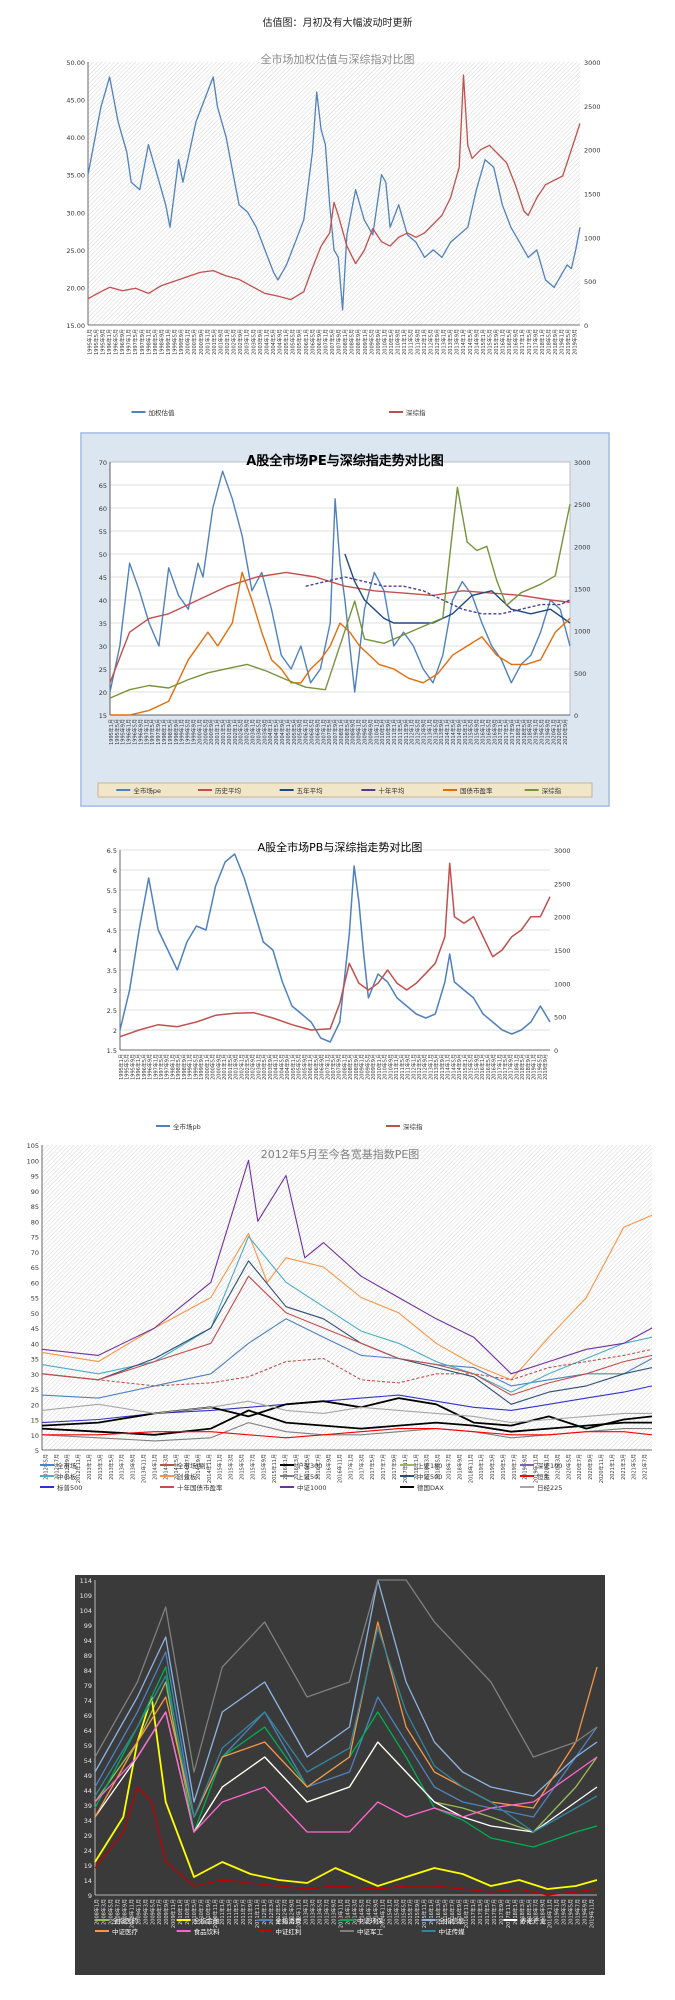 The image size is (675, 2000). Describe the element at coordinates (88, 1881) in the screenshot. I see `y-tick-label: 14` at that location.